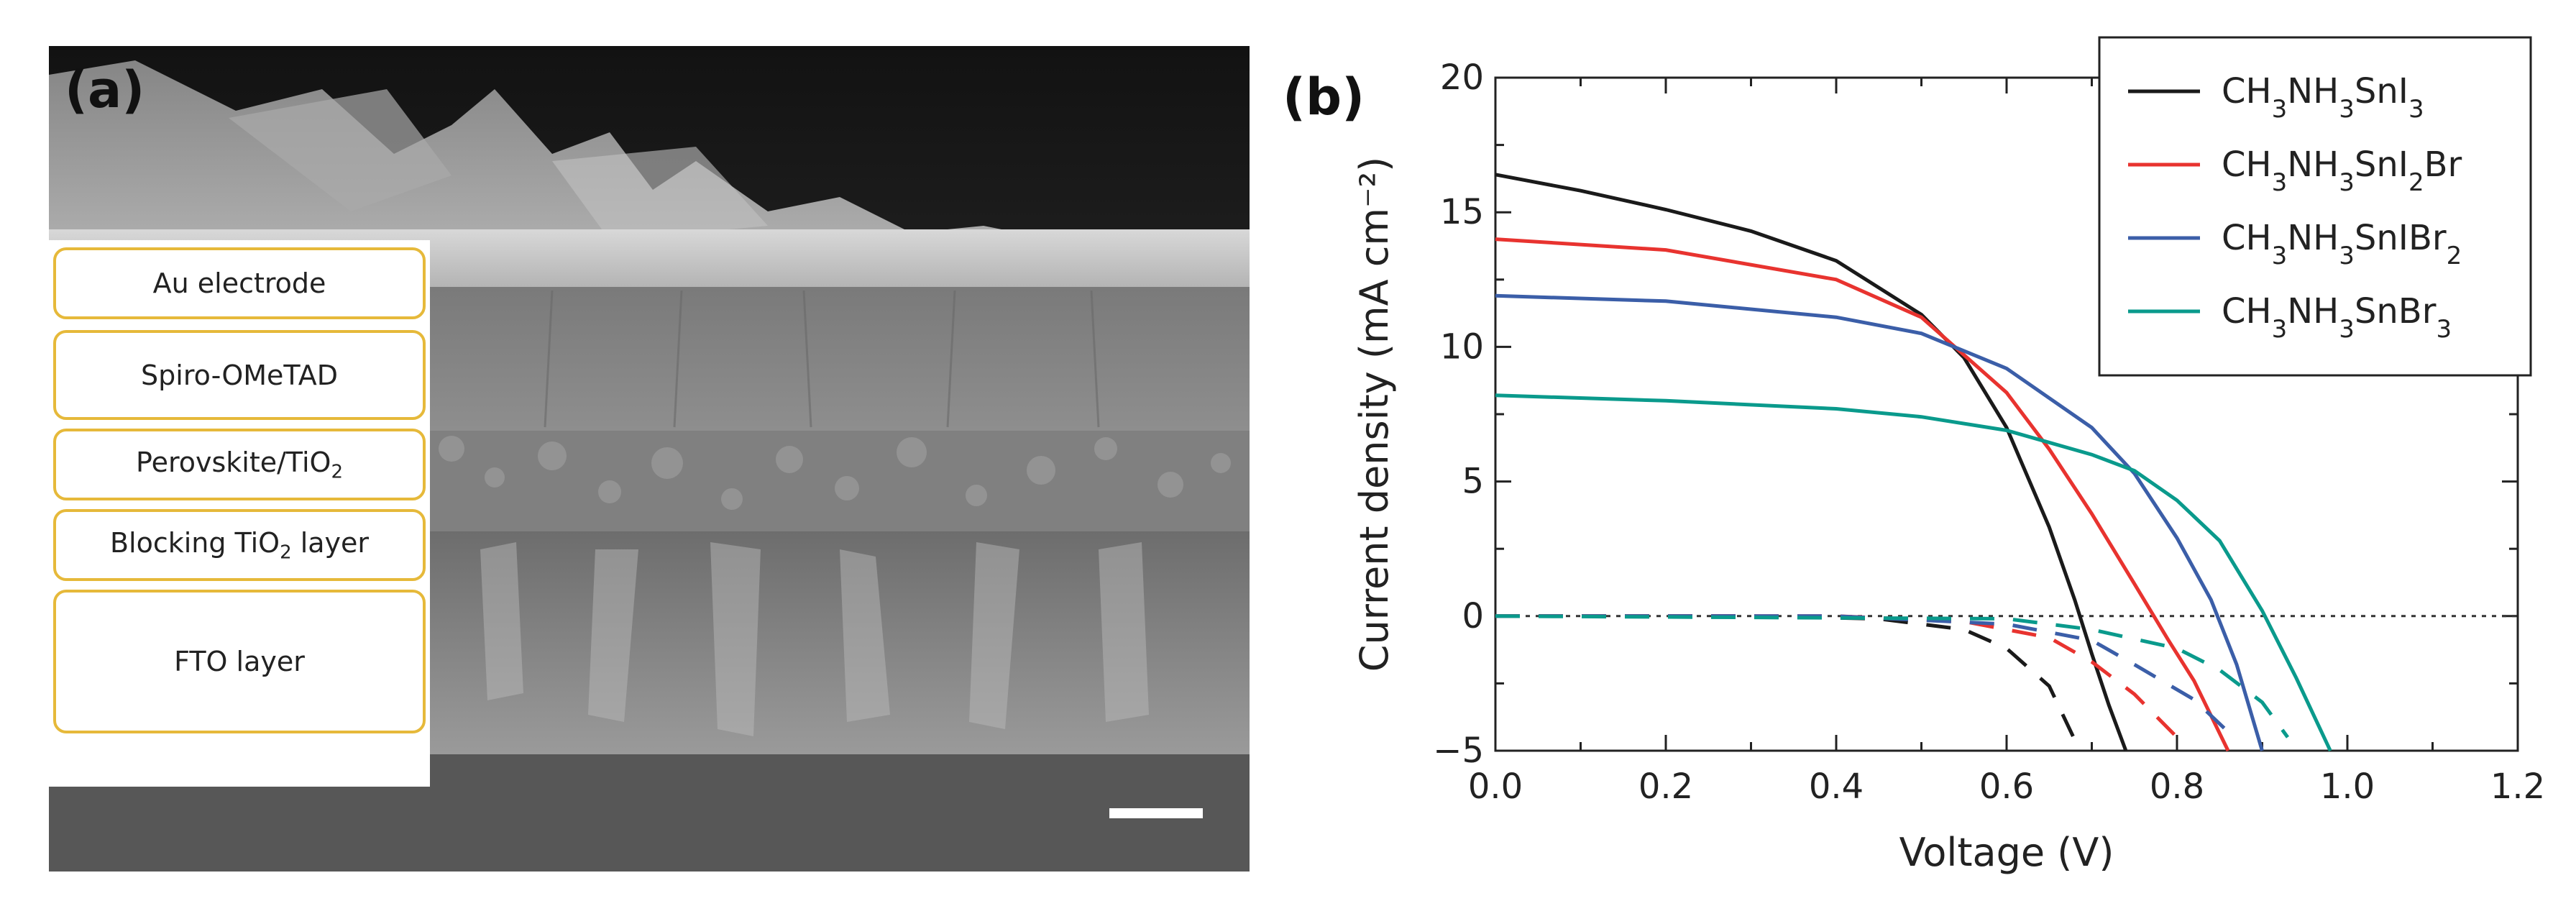 This screenshot has height=924, width=2576. Describe the element at coordinates (1462, 78) in the screenshot. I see `y-tick-label: 20` at that location.